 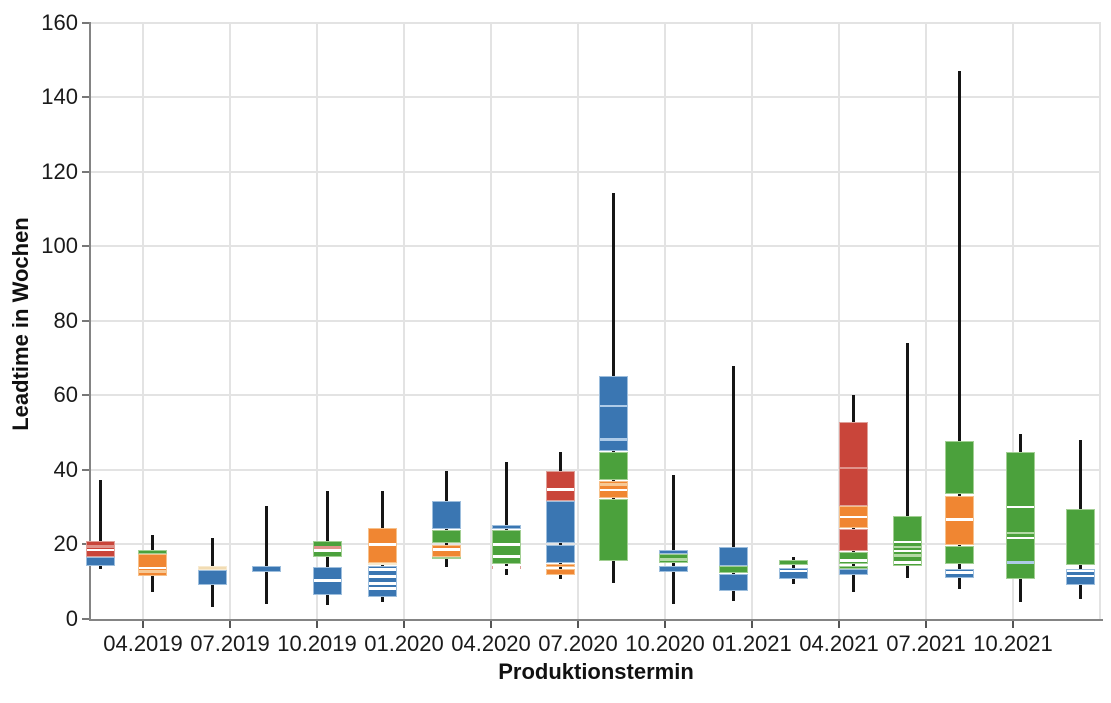 What do you see at coordinates (926, 643) in the screenshot?
I see `x-tick-label: 07.2021` at bounding box center [926, 643].